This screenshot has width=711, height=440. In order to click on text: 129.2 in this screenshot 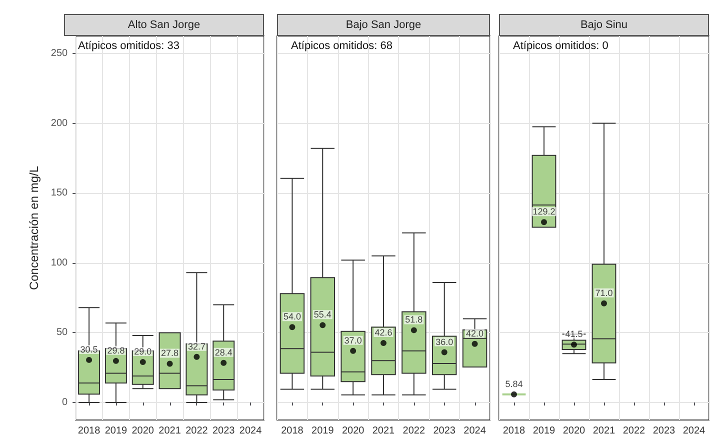, I will do `click(544, 211)`.